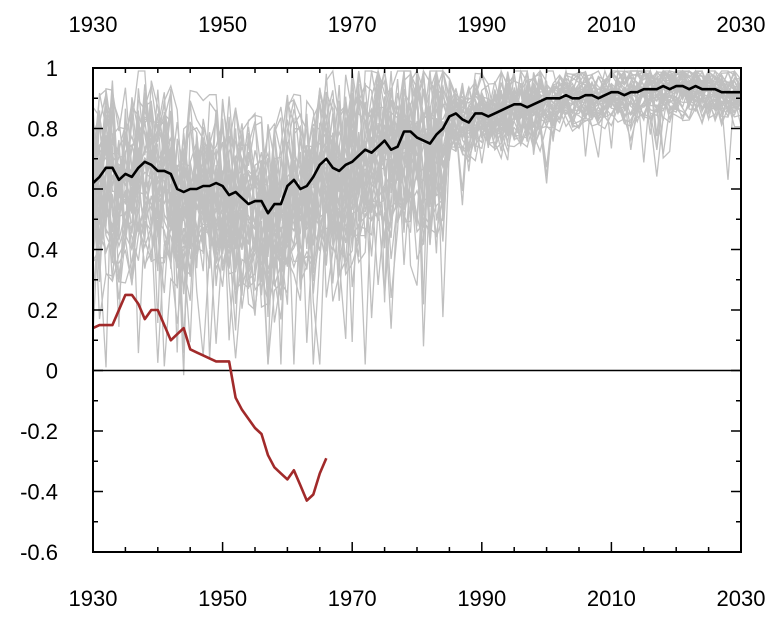 The image size is (782, 620). What do you see at coordinates (222, 598) in the screenshot?
I see `x-tick-label-bottom: 1950` at bounding box center [222, 598].